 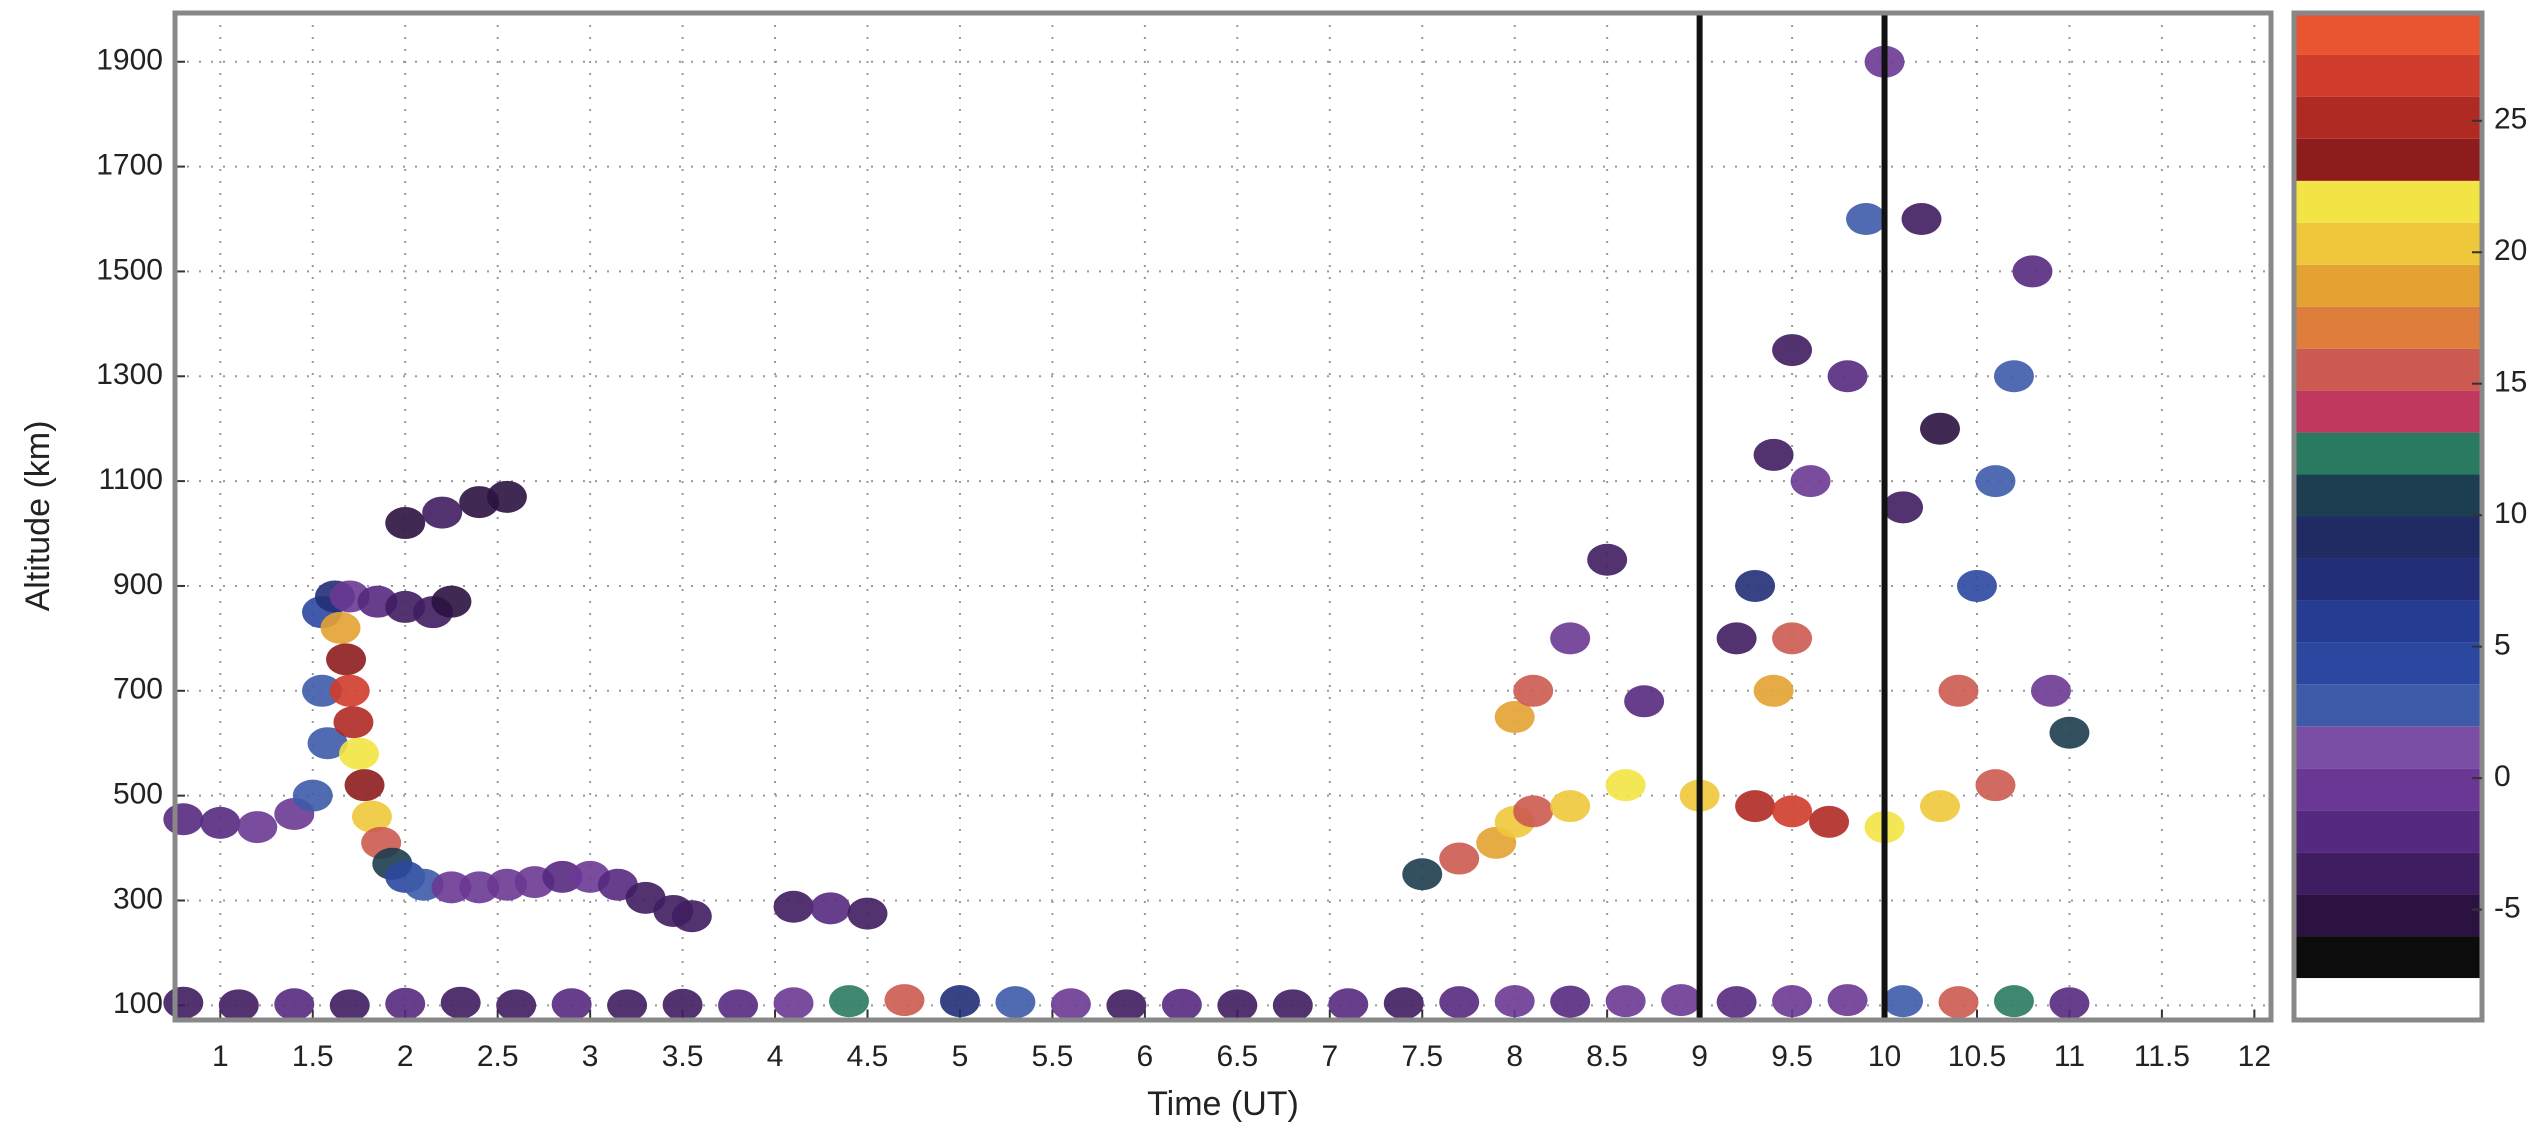 I want to click on x-tick-label: 12, so click(x=2254, y=1056).